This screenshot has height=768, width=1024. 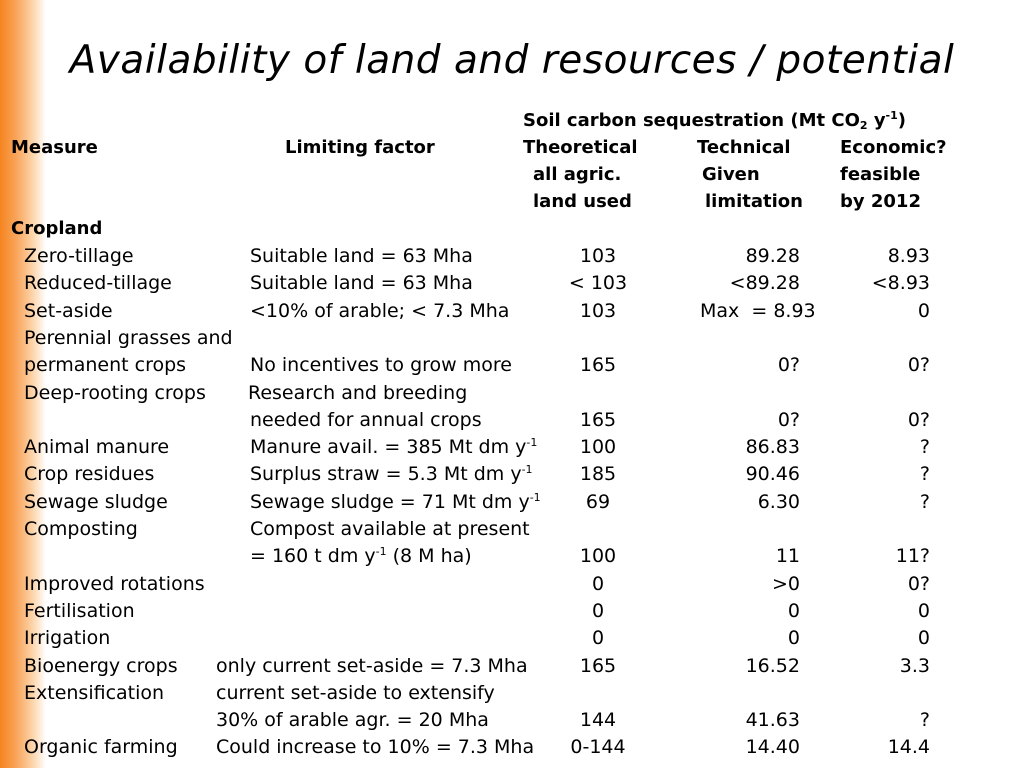 What do you see at coordinates (880, 174) in the screenshot?
I see `header-economic-2: feasible` at bounding box center [880, 174].